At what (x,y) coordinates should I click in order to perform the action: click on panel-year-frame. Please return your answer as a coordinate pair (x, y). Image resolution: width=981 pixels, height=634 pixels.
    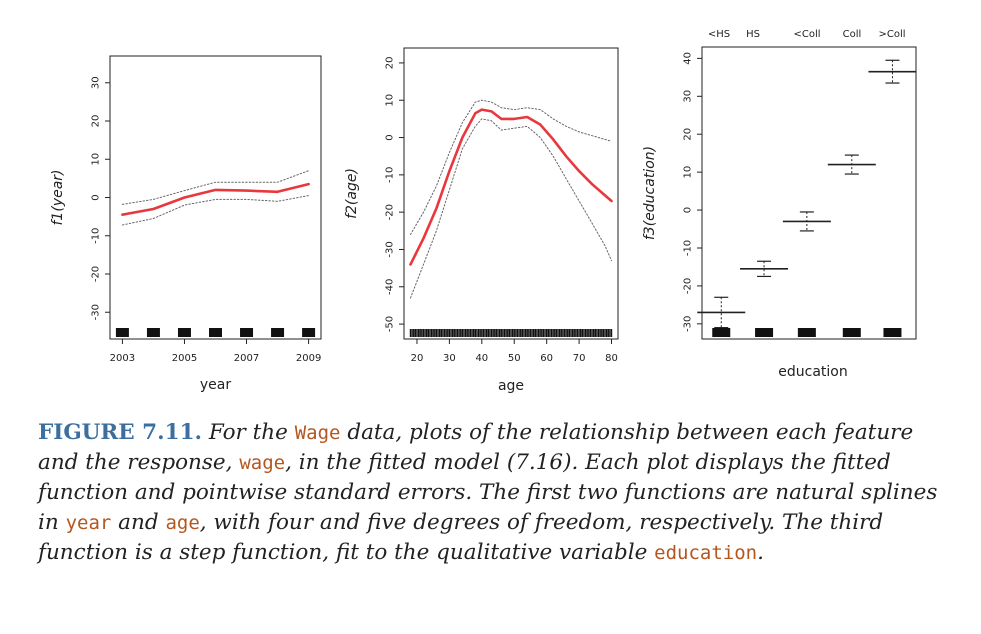
    Looking at the image, I should click on (215, 197).